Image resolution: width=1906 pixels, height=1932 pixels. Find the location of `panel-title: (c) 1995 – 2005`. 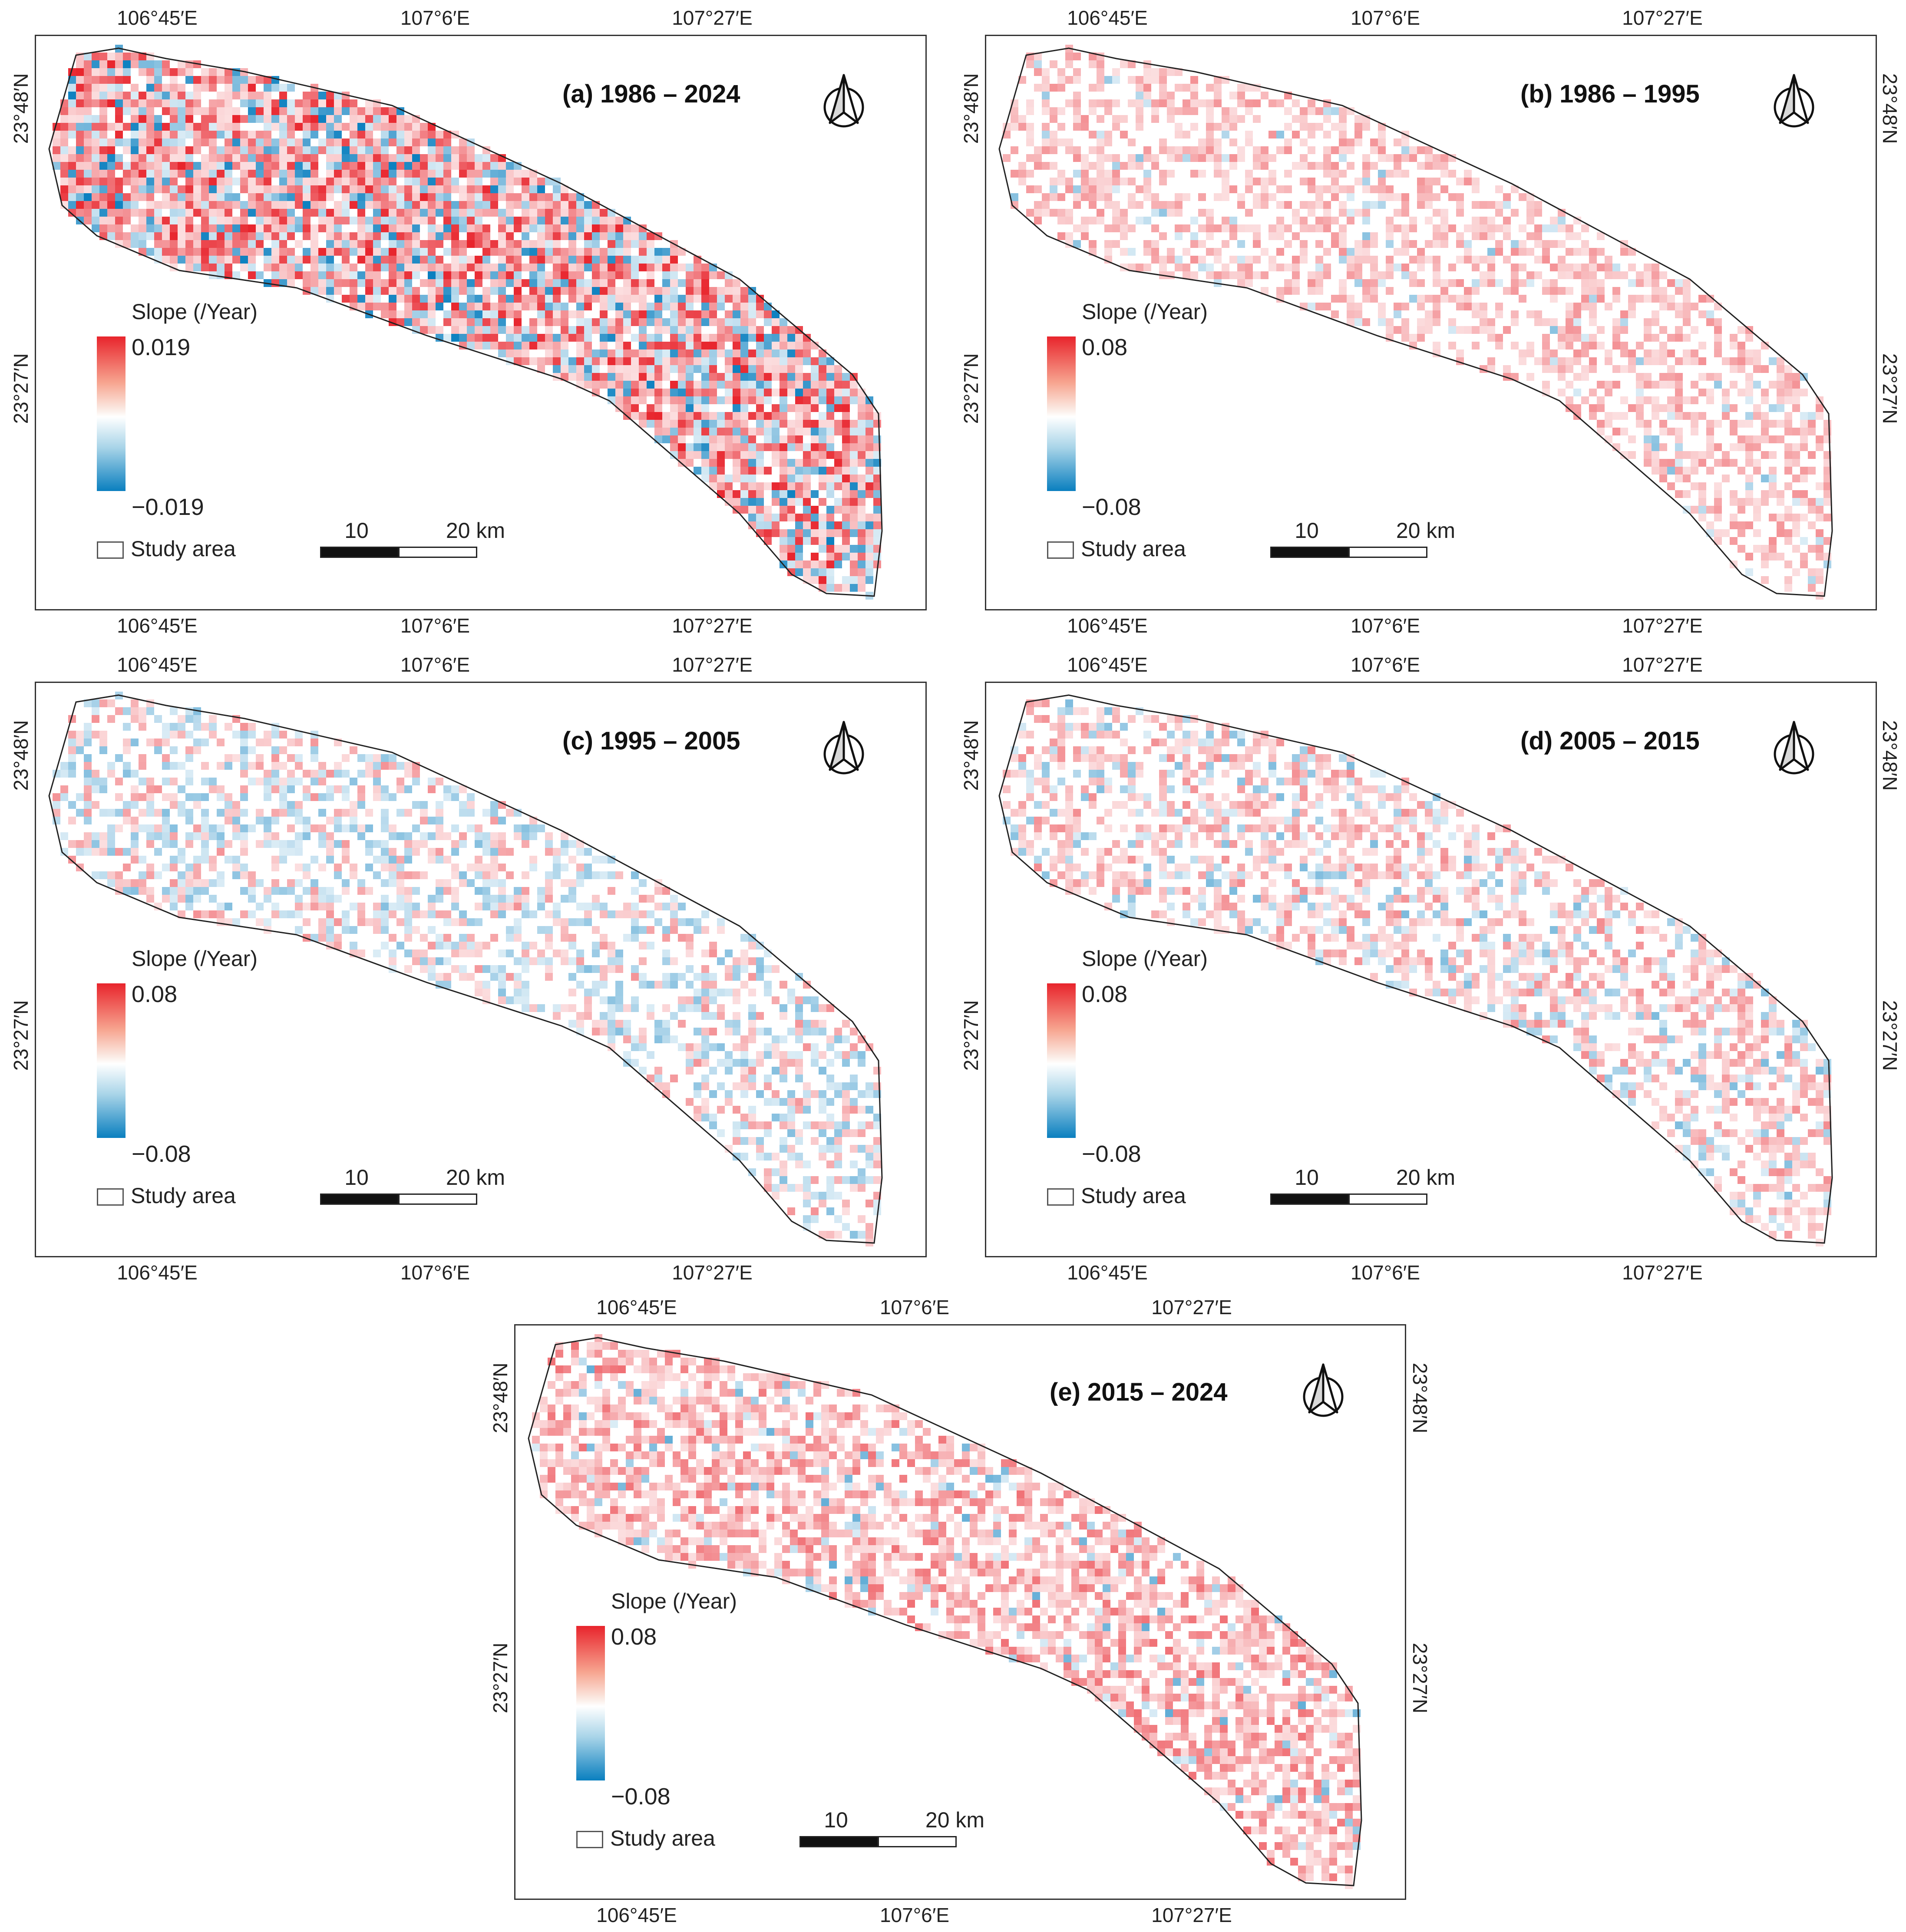

panel-title: (c) 1995 – 2005 is located at coordinates (651, 741).